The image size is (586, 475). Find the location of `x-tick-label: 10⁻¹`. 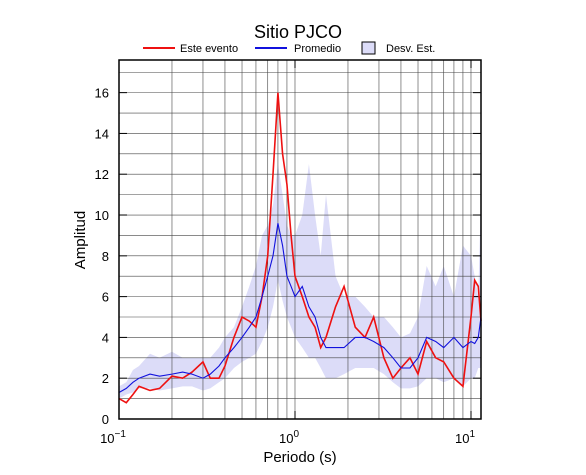

x-tick-label: 10⁻¹ is located at coordinates (113, 437).